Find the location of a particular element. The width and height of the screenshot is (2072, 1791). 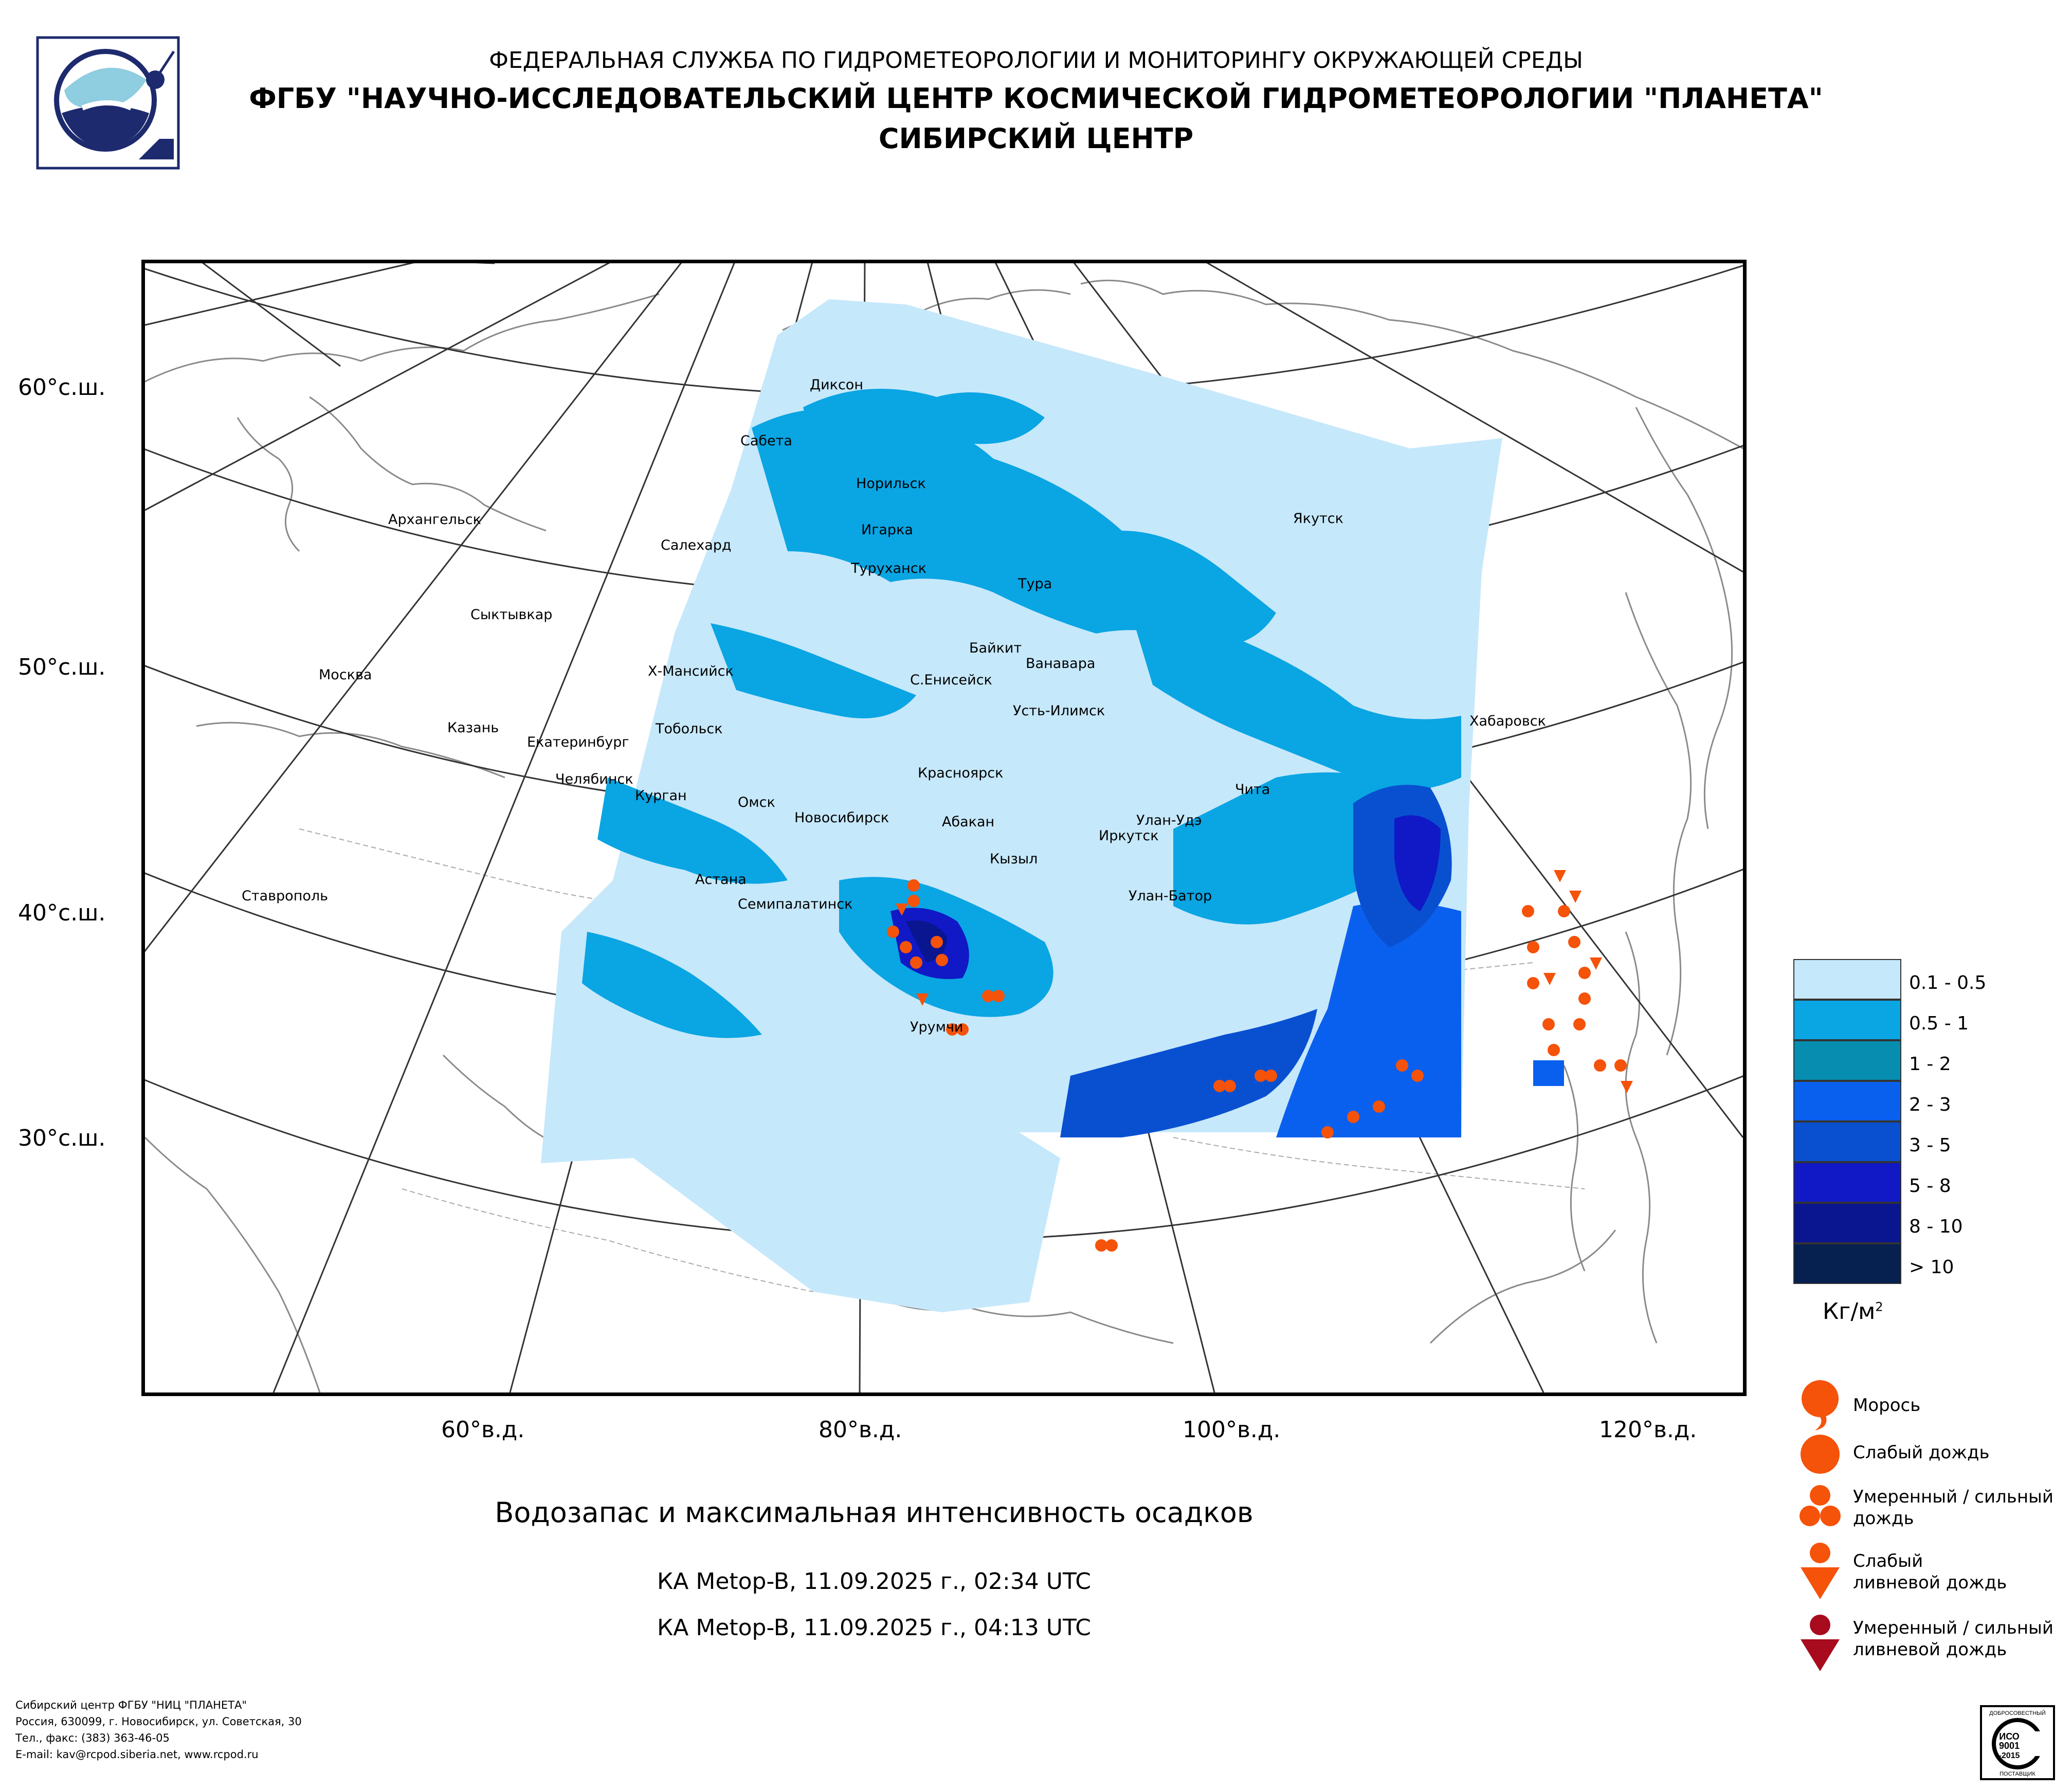

city-label: Москва is located at coordinates (345, 675).